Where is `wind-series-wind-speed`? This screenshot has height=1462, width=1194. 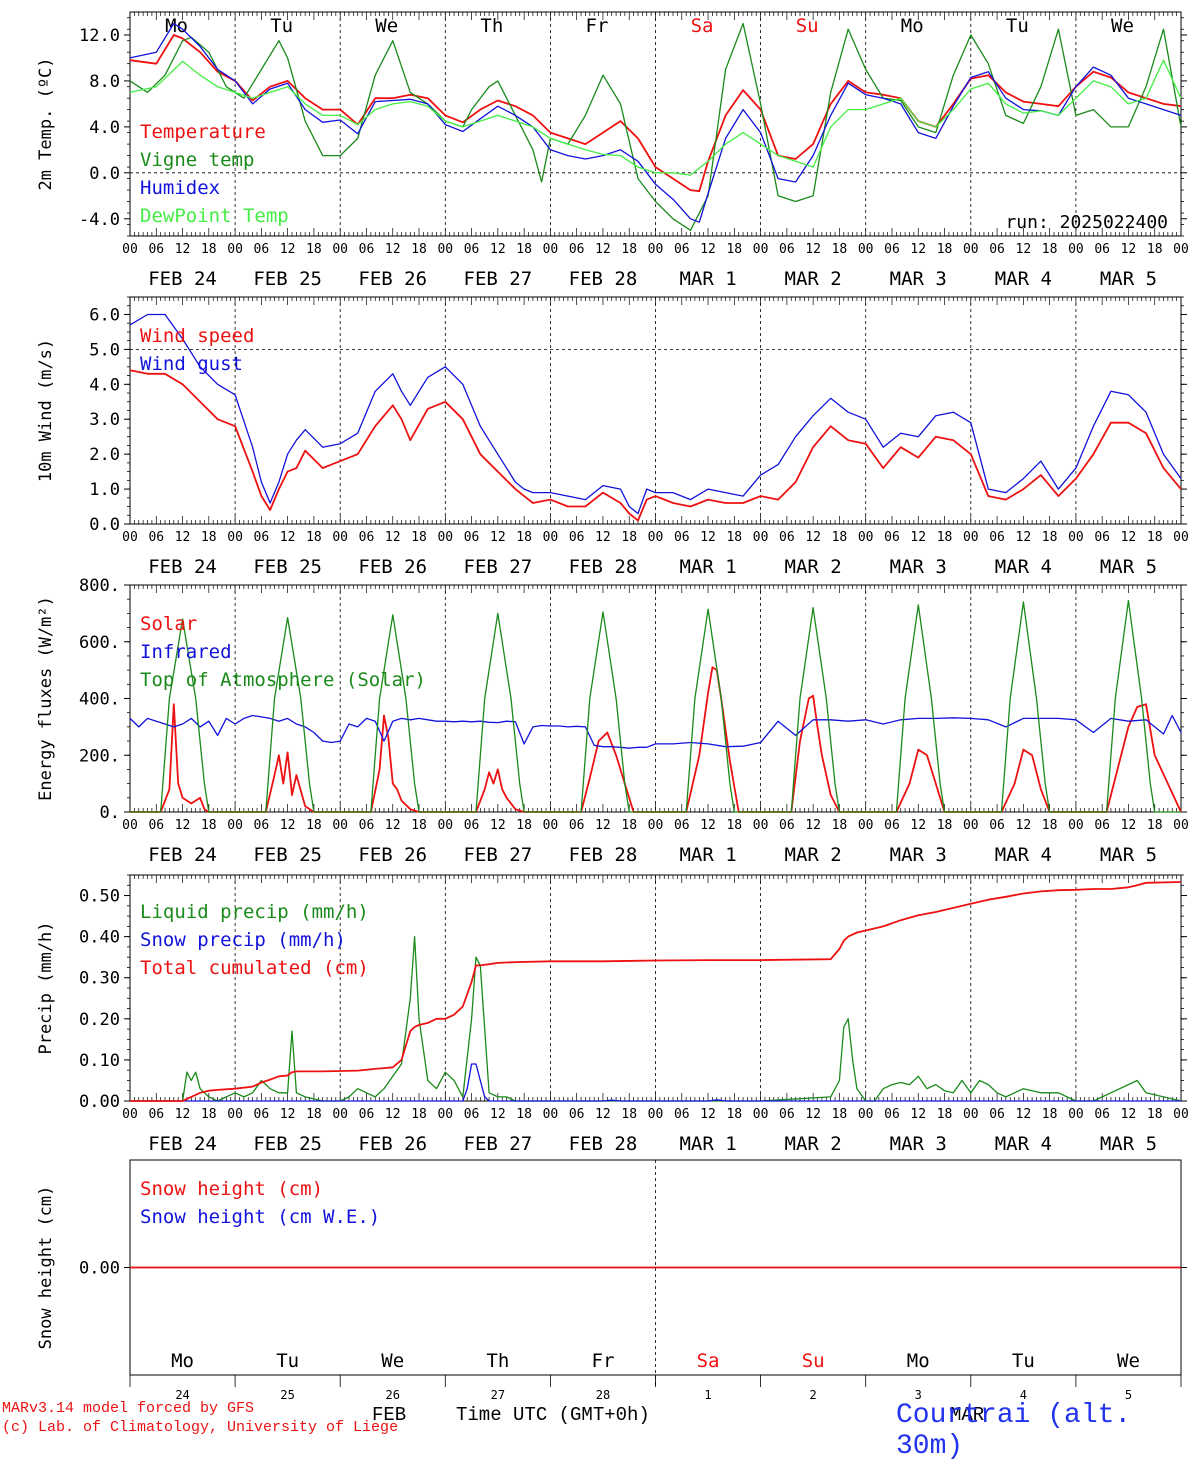 wind-series-wind-speed is located at coordinates (655, 445).